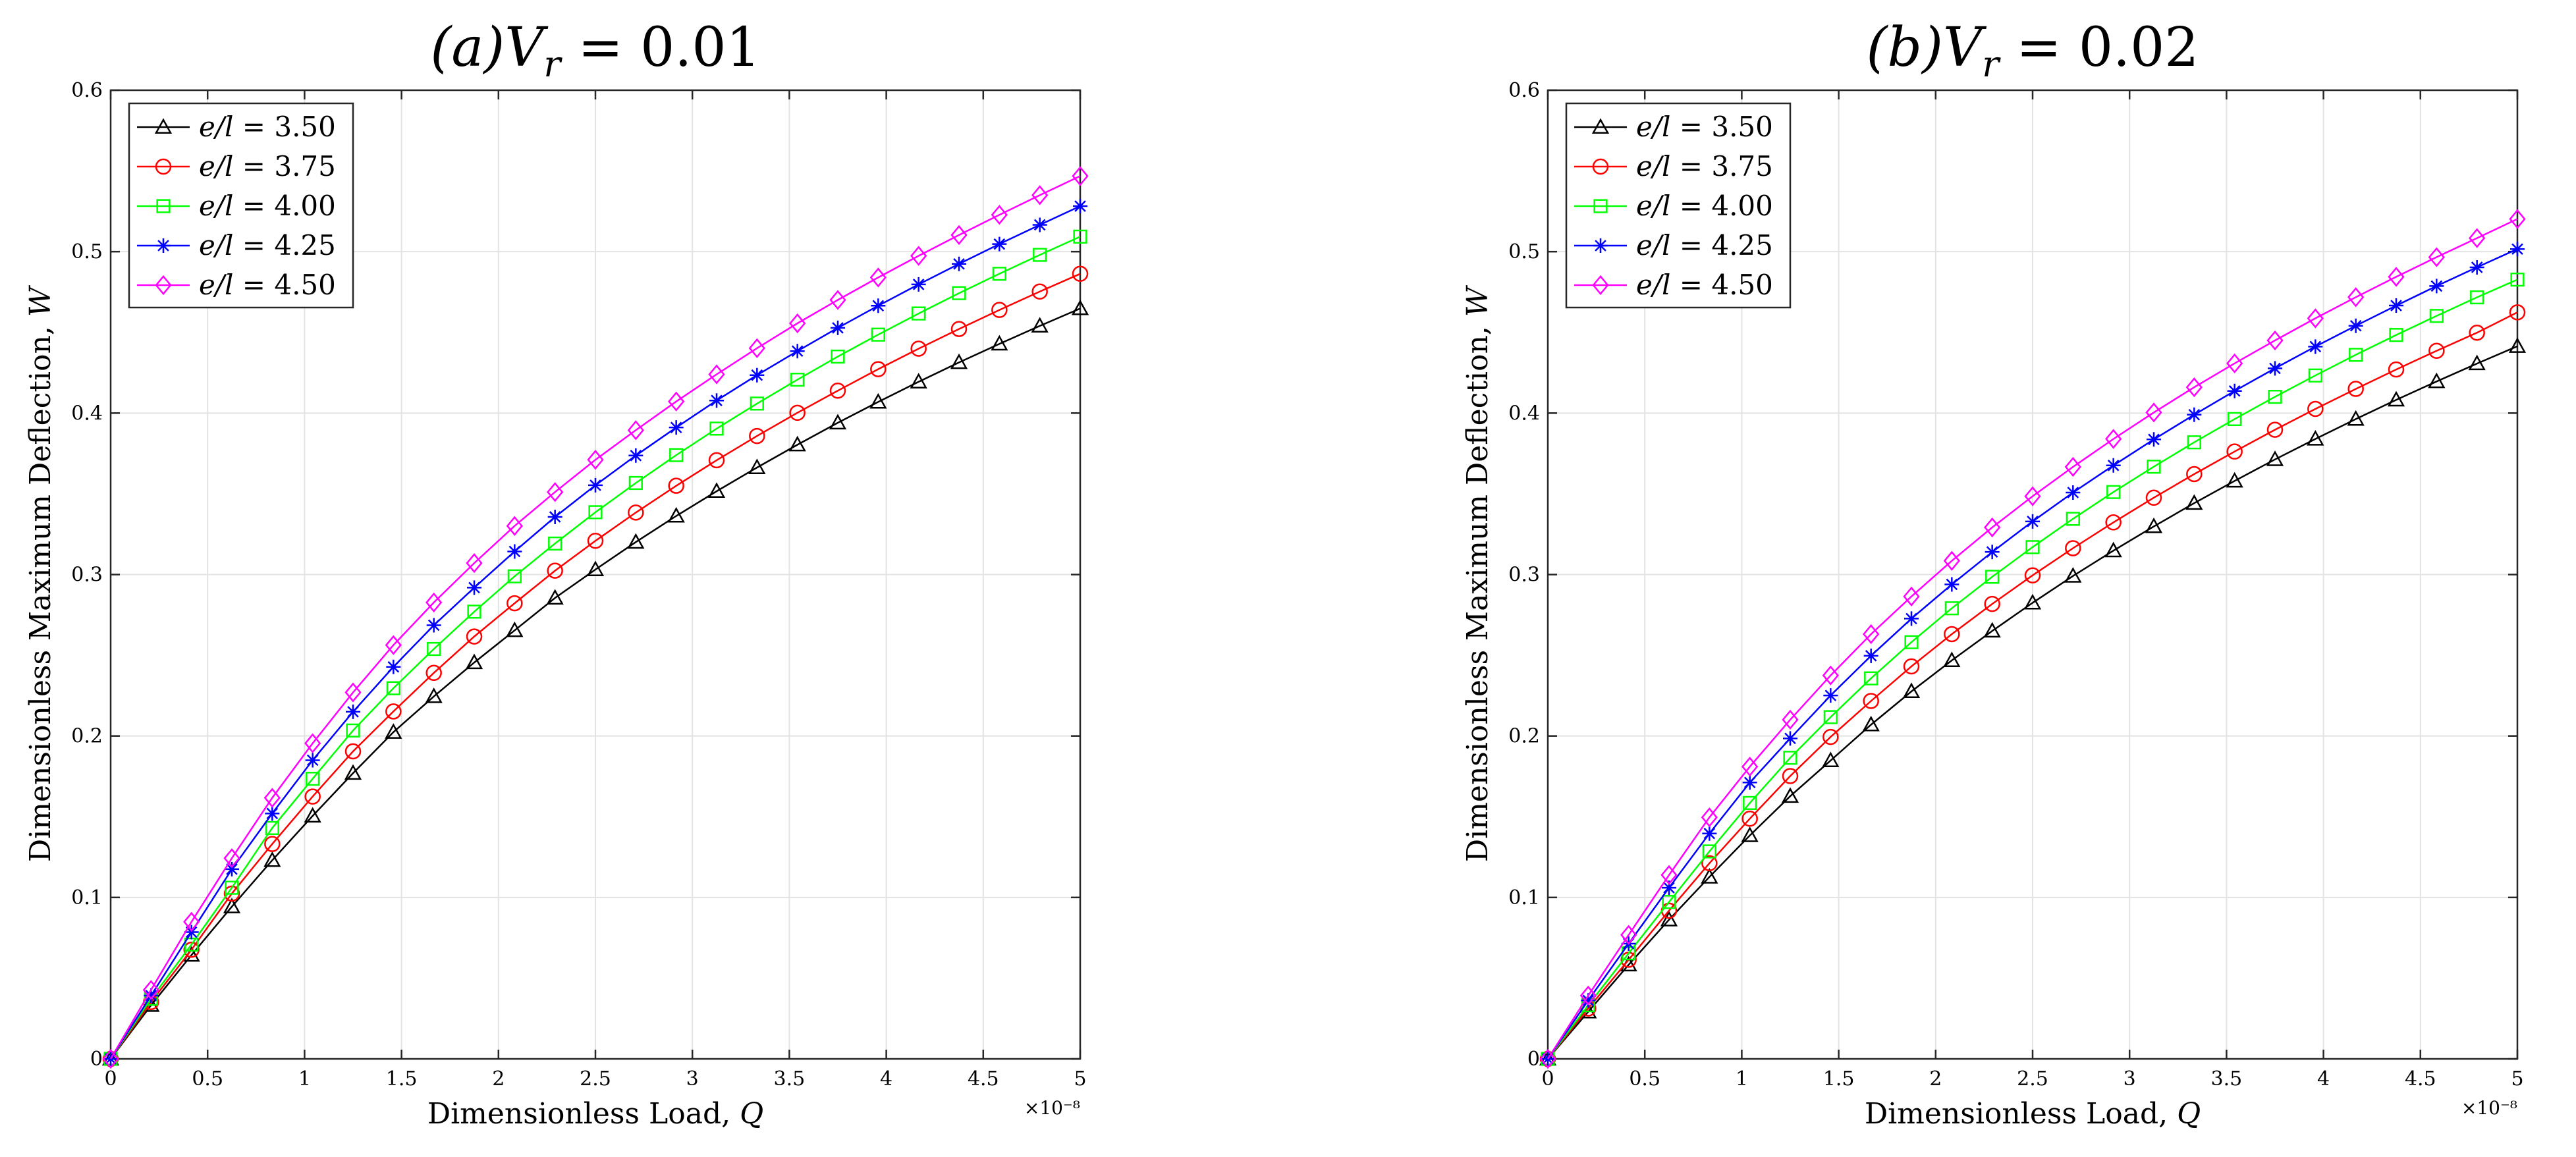  Describe the element at coordinates (1839, 1078) in the screenshot. I see `x-tick-label: 1.5` at that location.